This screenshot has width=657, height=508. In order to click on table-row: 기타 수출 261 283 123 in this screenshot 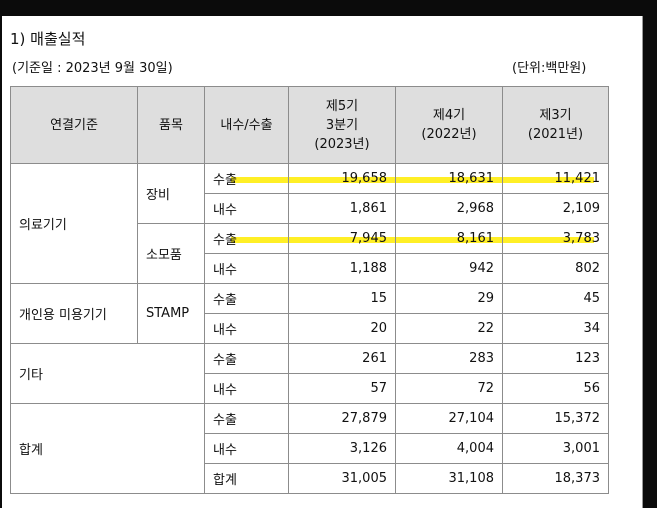, I will do `click(309, 373)`.